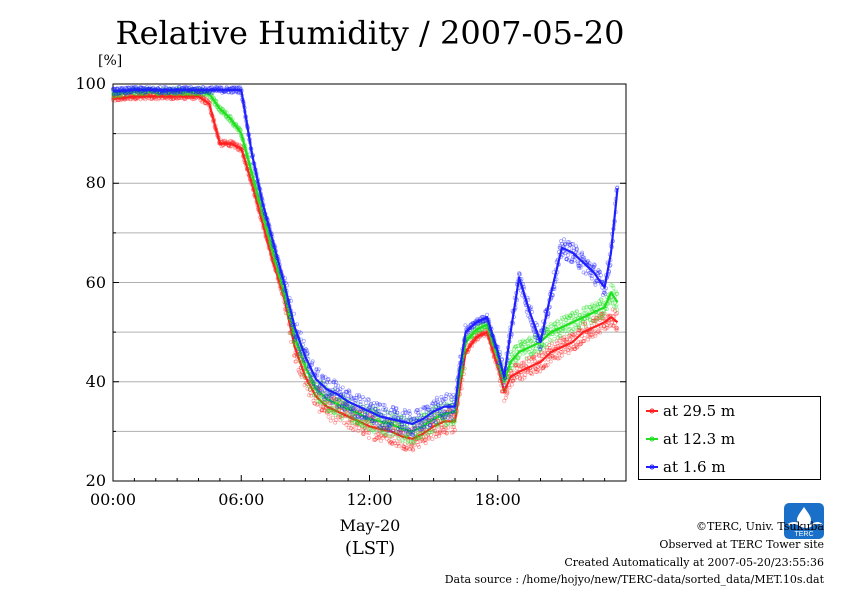  Describe the element at coordinates (497, 499) in the screenshot. I see `x-tick-label: 18:00` at that location.